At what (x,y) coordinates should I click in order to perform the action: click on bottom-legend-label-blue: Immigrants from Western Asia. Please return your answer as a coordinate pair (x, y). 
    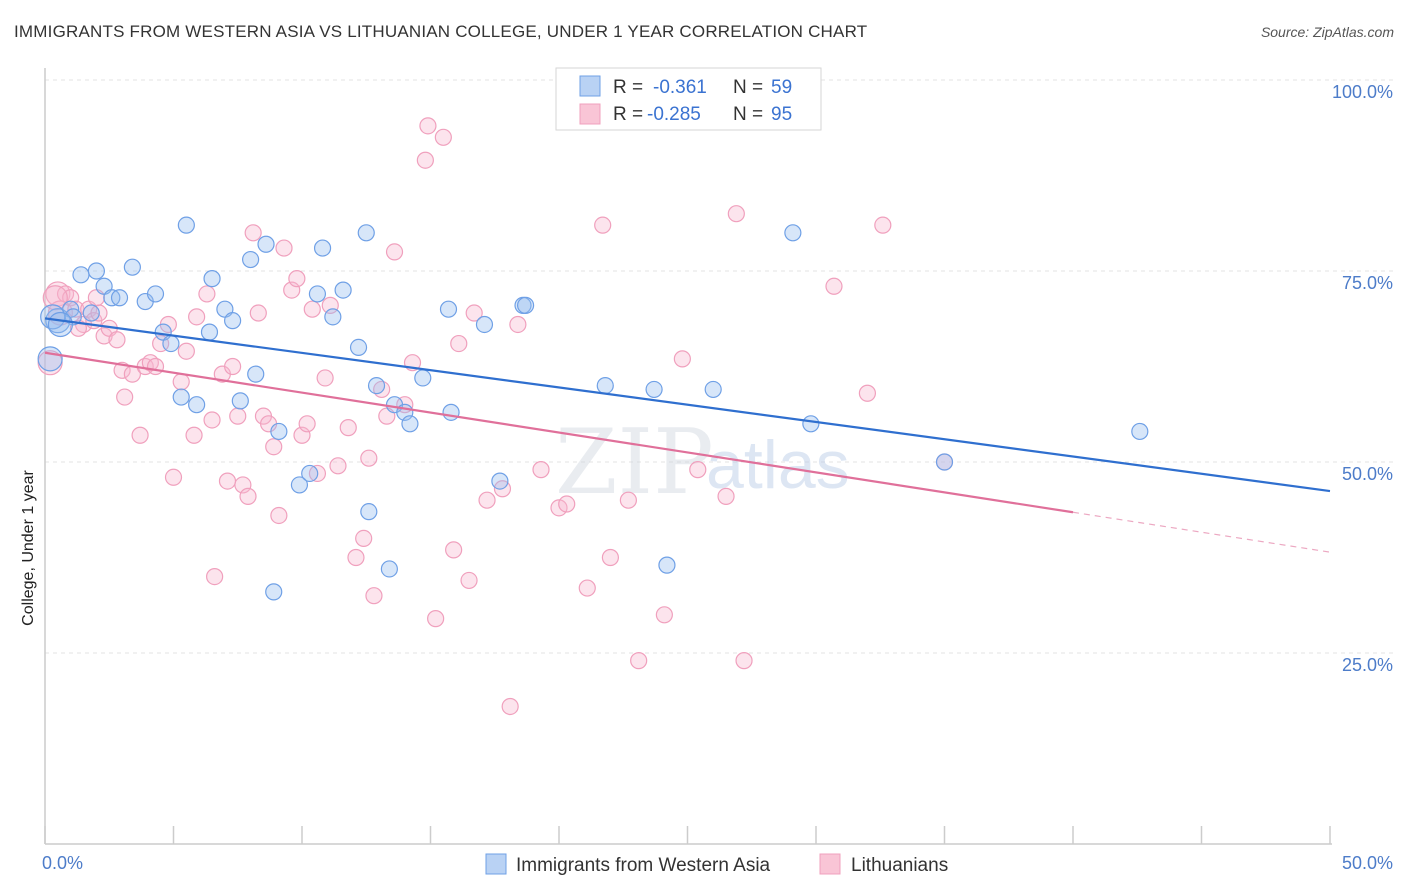
    Looking at the image, I should click on (643, 865).